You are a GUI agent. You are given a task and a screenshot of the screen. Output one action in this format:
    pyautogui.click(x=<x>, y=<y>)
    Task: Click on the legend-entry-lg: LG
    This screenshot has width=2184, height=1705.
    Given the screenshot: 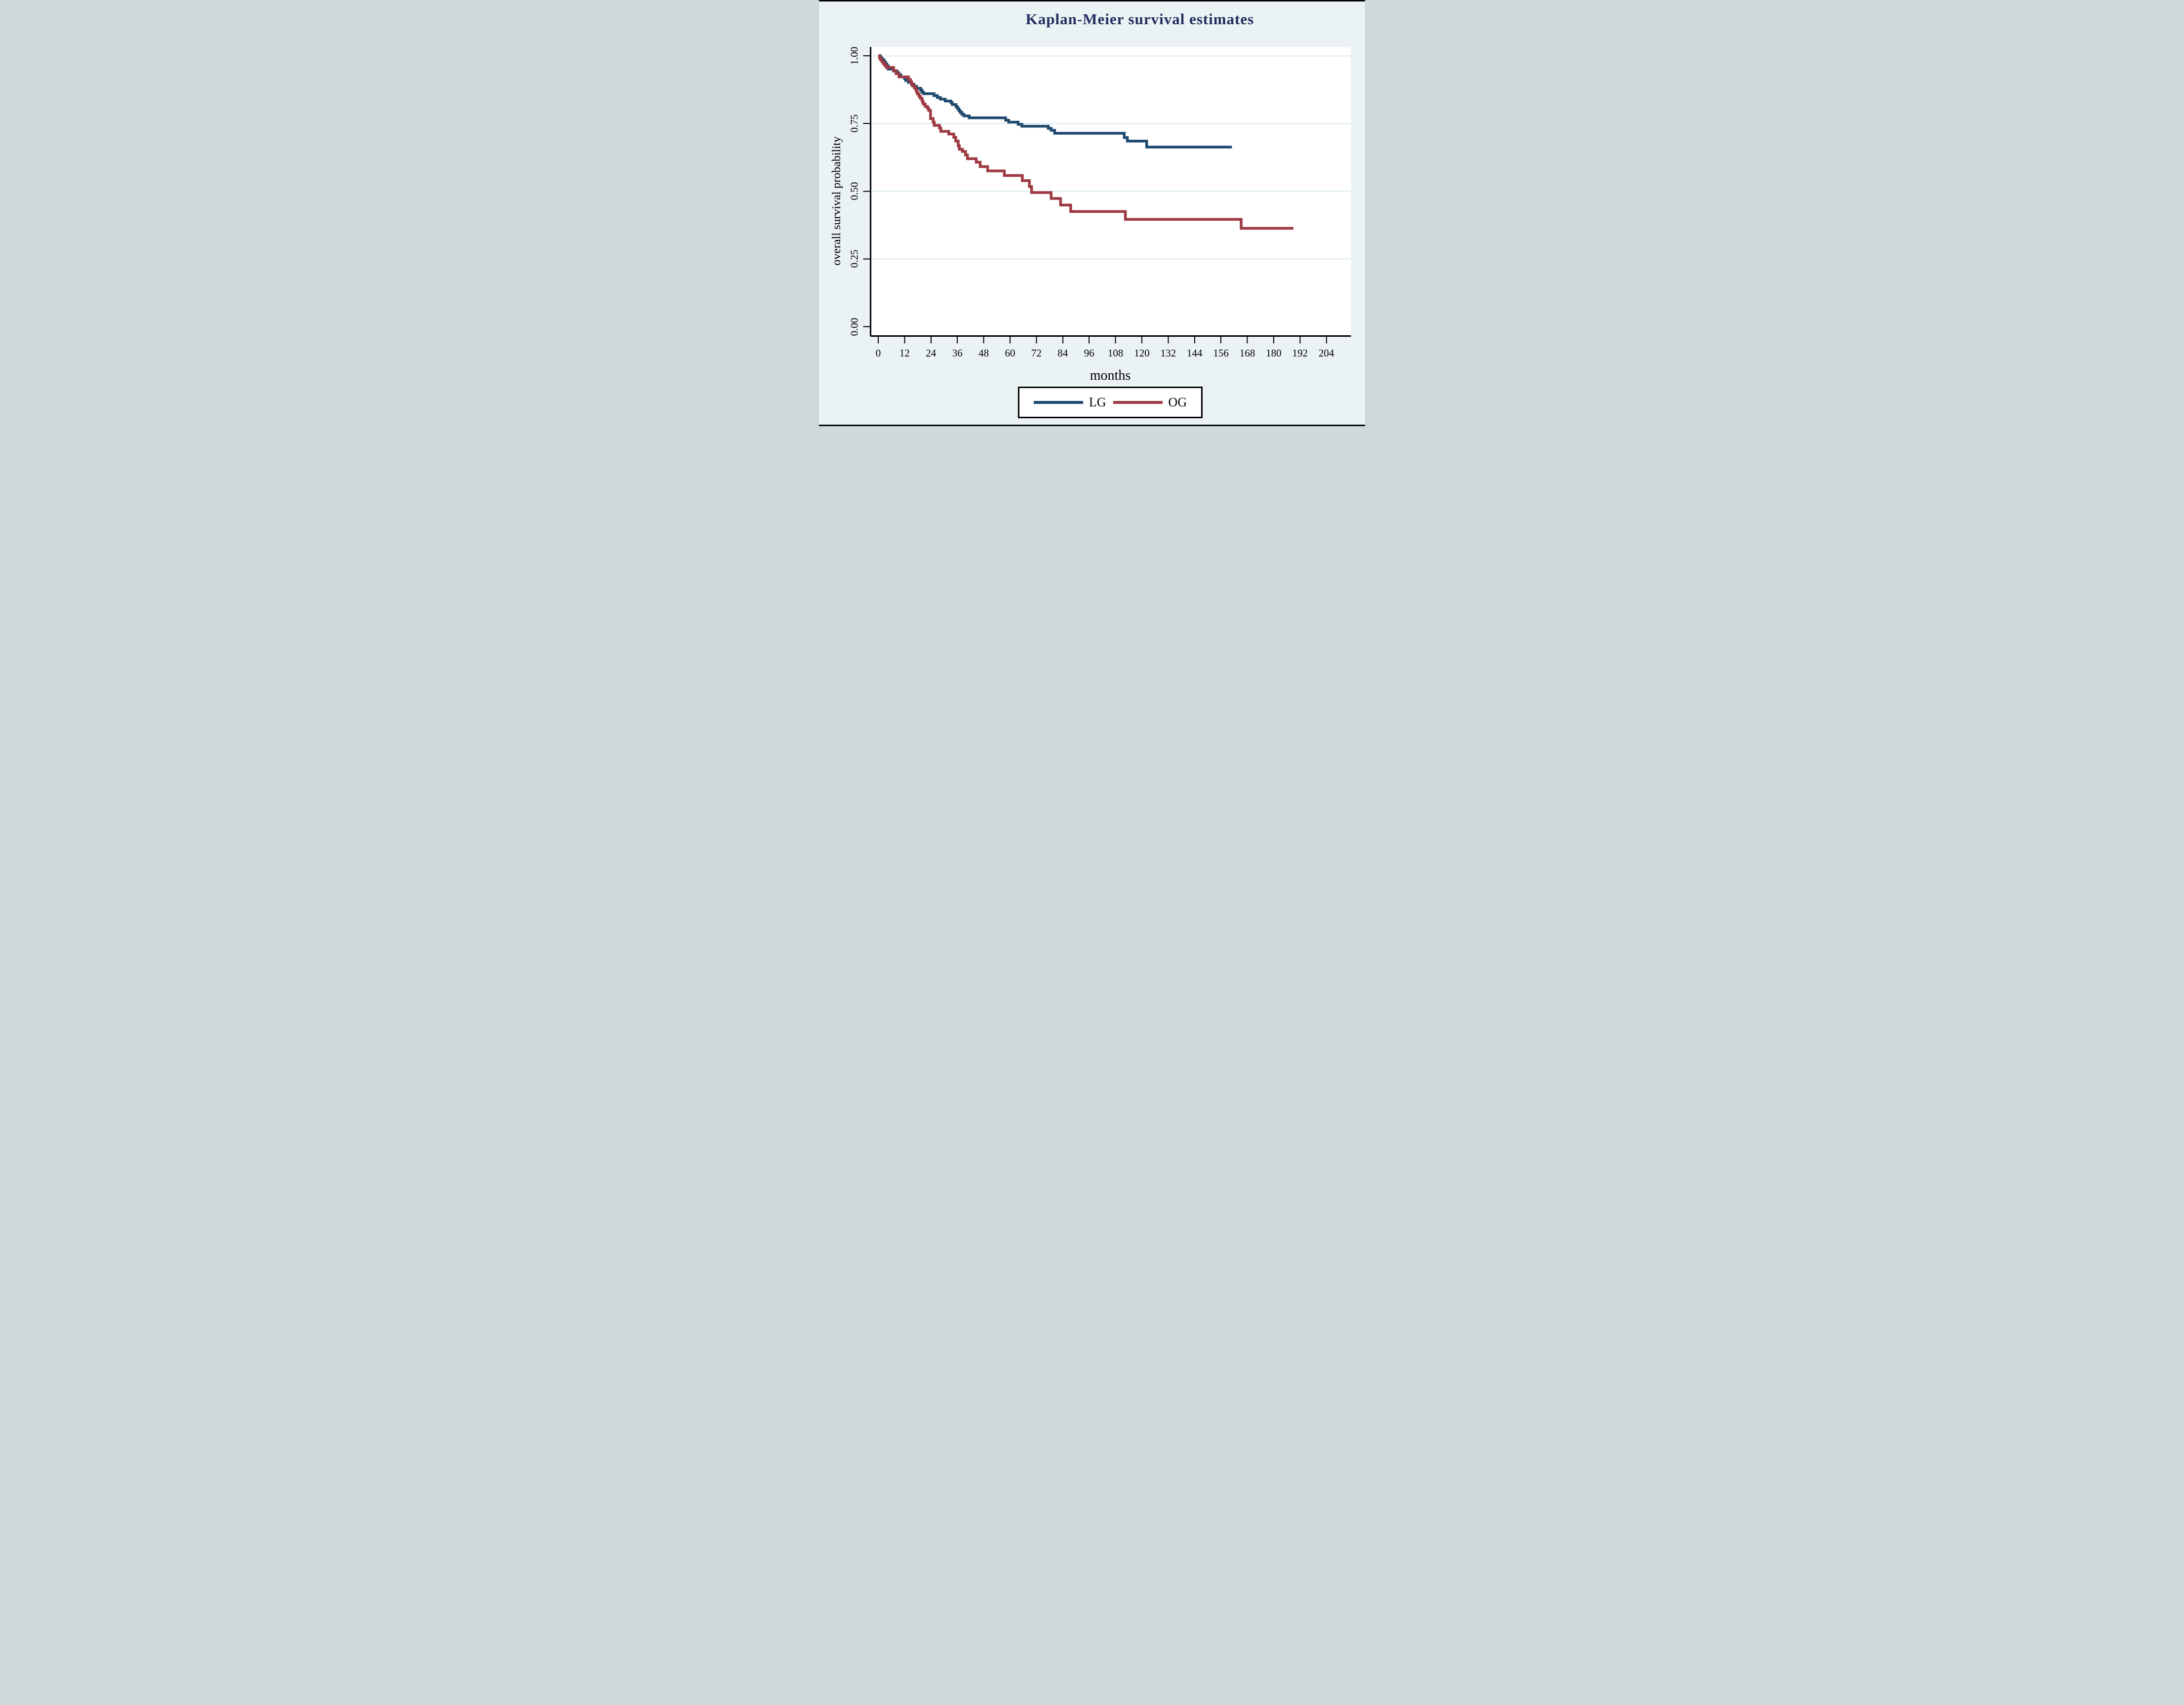 What is the action you would take?
    pyautogui.click(x=1069, y=402)
    